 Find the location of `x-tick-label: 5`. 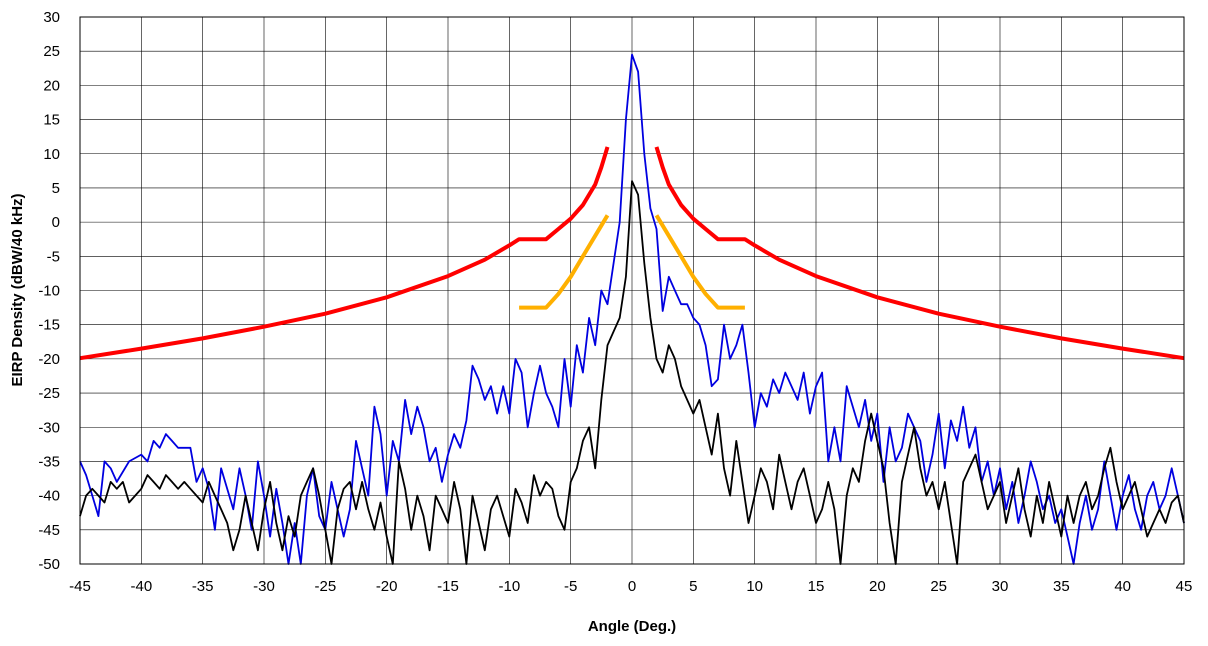

x-tick-label: 5 is located at coordinates (693, 586).